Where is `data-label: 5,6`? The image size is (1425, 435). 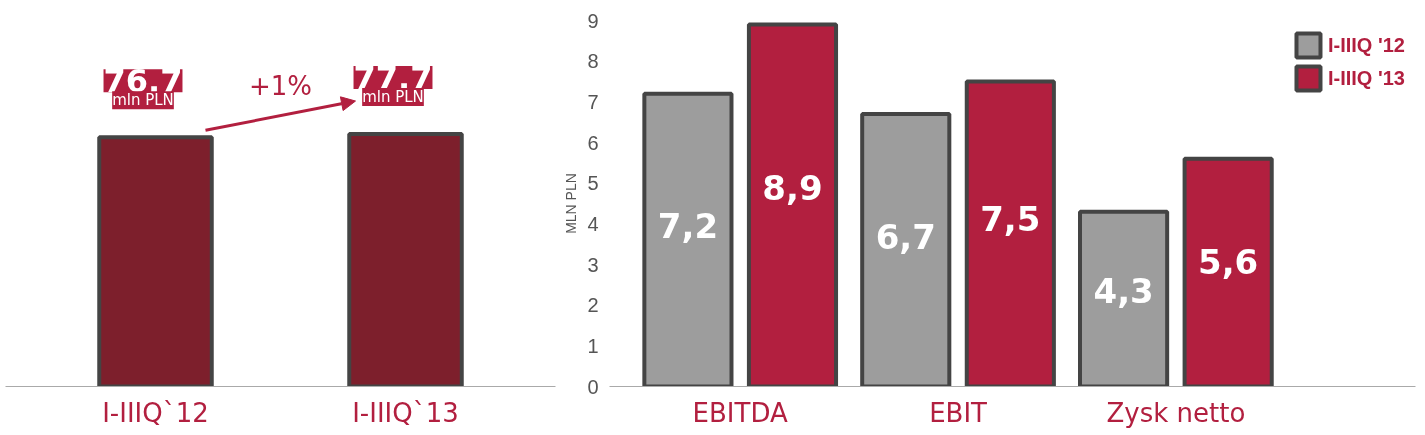
data-label: 5,6 is located at coordinates (1228, 261).